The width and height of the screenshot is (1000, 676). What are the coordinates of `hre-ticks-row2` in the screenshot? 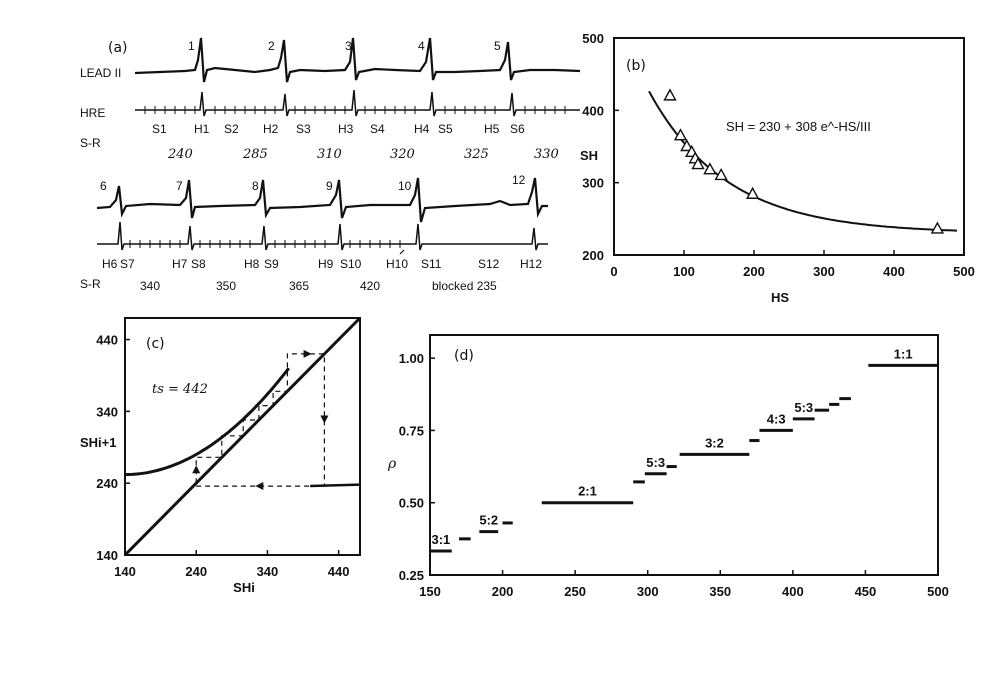 It's located at (265, 244).